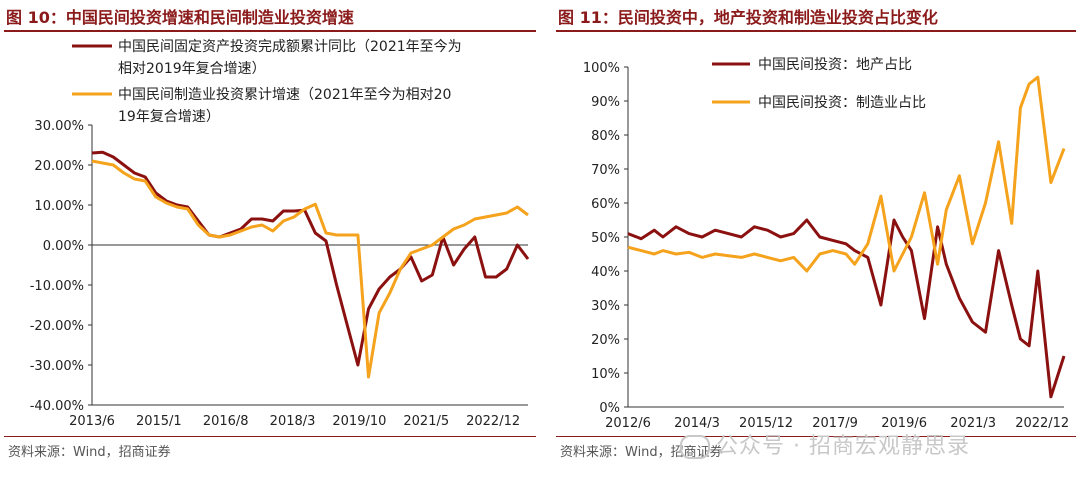 The width and height of the screenshot is (1080, 489). I want to click on legend-label: 中国民间投资：制造业占比, so click(842, 103).